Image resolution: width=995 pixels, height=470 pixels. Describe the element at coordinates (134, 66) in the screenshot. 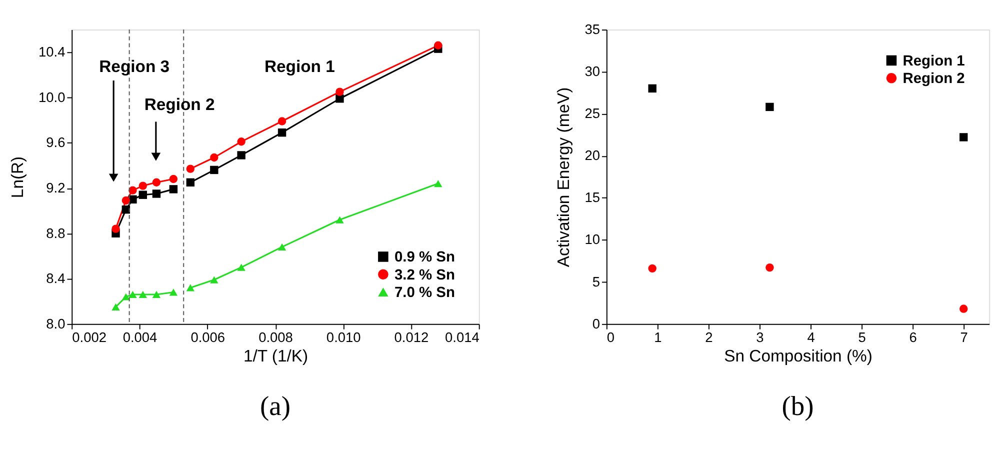

I see `annotation: Region 3` at that location.